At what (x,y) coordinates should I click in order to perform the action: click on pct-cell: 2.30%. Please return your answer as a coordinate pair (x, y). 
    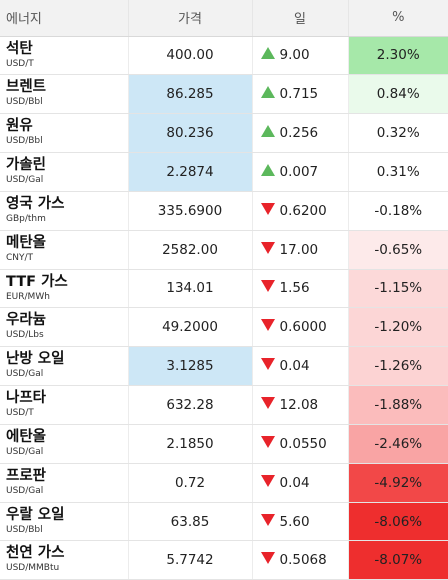
    Looking at the image, I should click on (398, 56).